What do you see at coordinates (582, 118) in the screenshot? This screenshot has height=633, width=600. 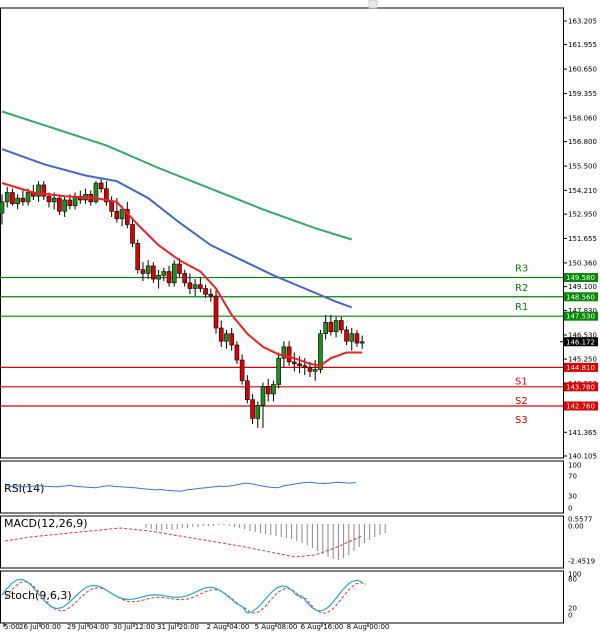 I see `price-axis-label: 158.060` at bounding box center [582, 118].